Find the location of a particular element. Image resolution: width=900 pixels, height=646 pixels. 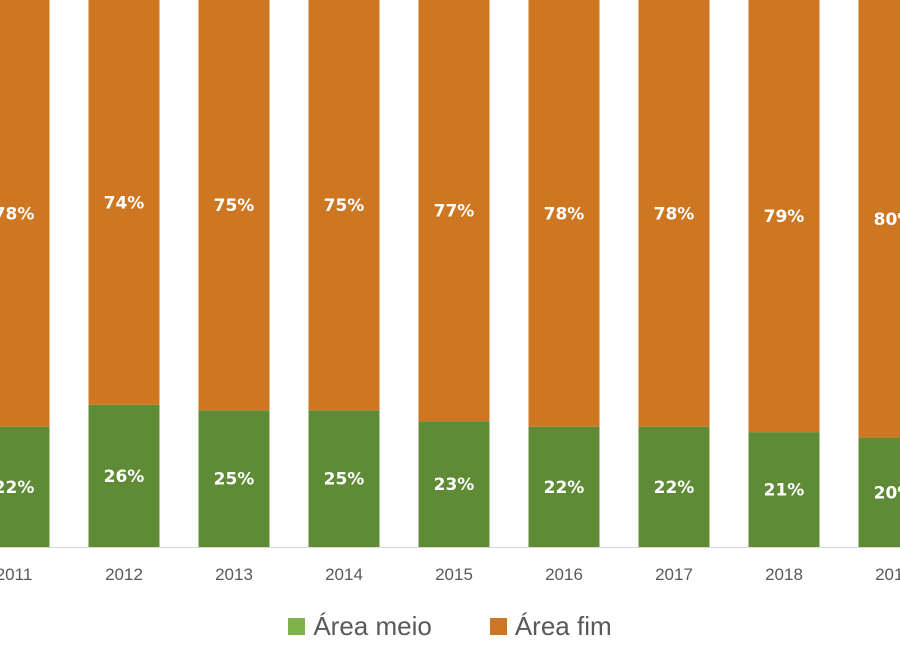

data-label-area-meio-2014: 25% is located at coordinates (344, 480).